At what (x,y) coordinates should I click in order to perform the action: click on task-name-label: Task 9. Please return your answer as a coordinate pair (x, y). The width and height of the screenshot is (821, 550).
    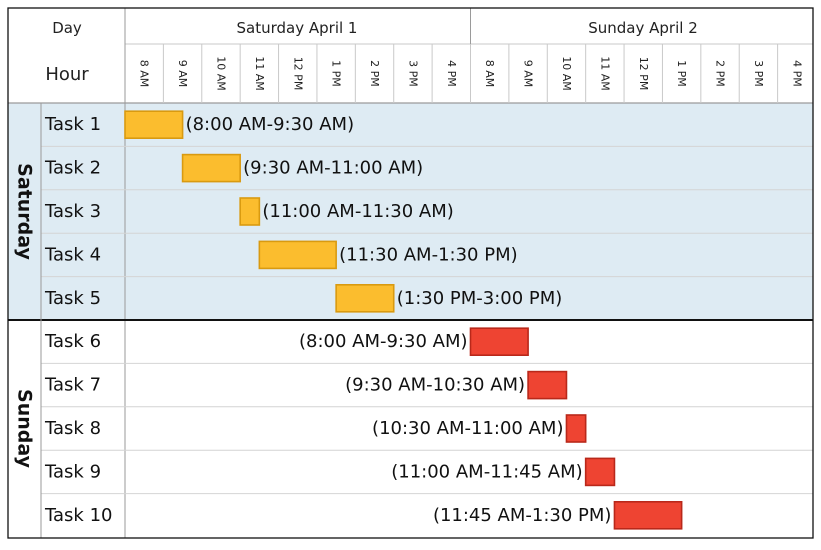
    Looking at the image, I should click on (72, 471).